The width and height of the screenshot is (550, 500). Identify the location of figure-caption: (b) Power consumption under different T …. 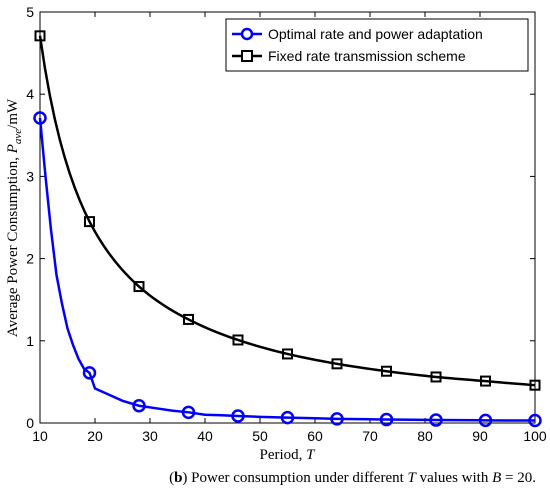
(352, 478).